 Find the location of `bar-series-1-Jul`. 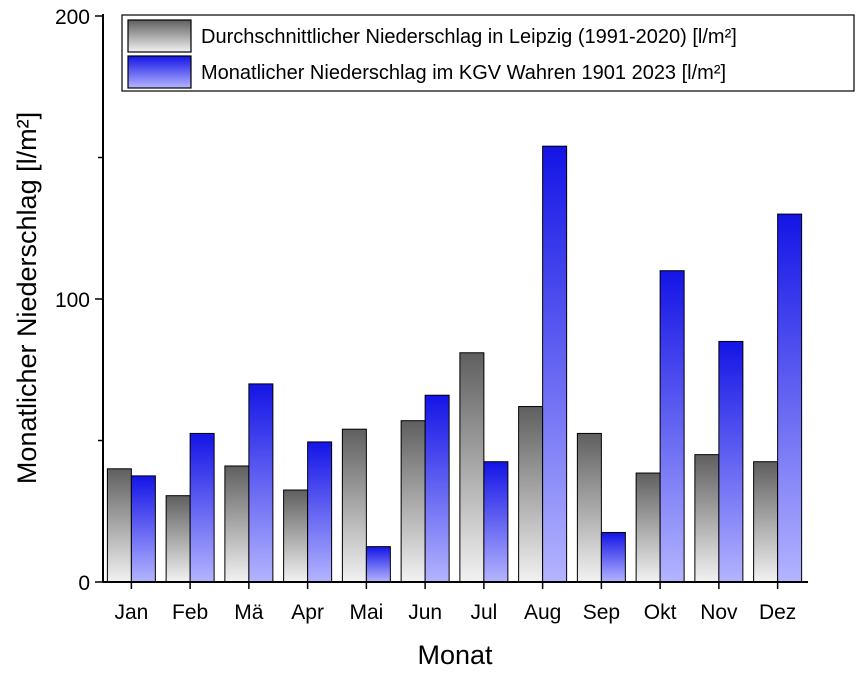

bar-series-1-Jul is located at coordinates (472, 467).